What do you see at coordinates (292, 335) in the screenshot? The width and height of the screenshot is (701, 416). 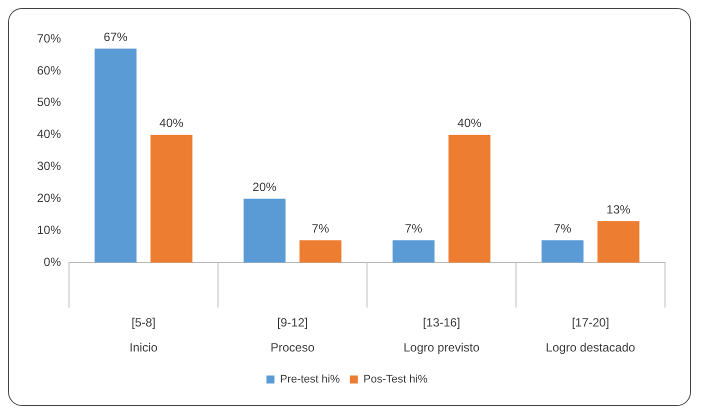 I see `x-tick-label: [9-12] Proceso` at bounding box center [292, 335].